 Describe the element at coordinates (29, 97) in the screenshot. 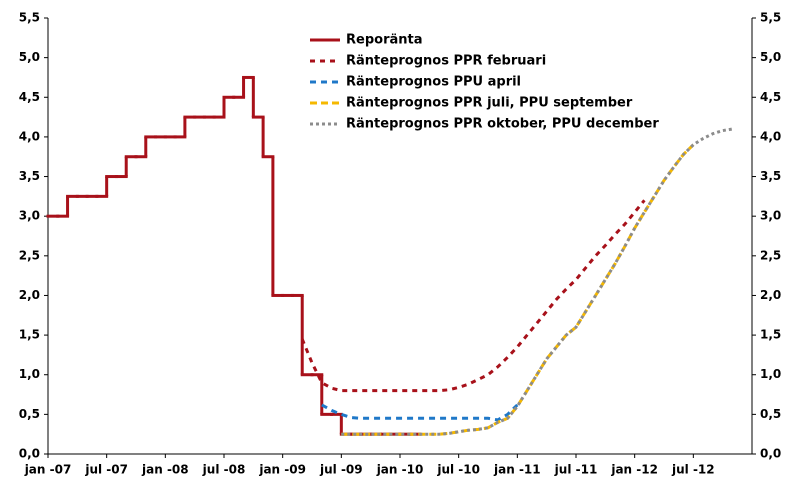

I see `y-tick-label: 4,5` at that location.